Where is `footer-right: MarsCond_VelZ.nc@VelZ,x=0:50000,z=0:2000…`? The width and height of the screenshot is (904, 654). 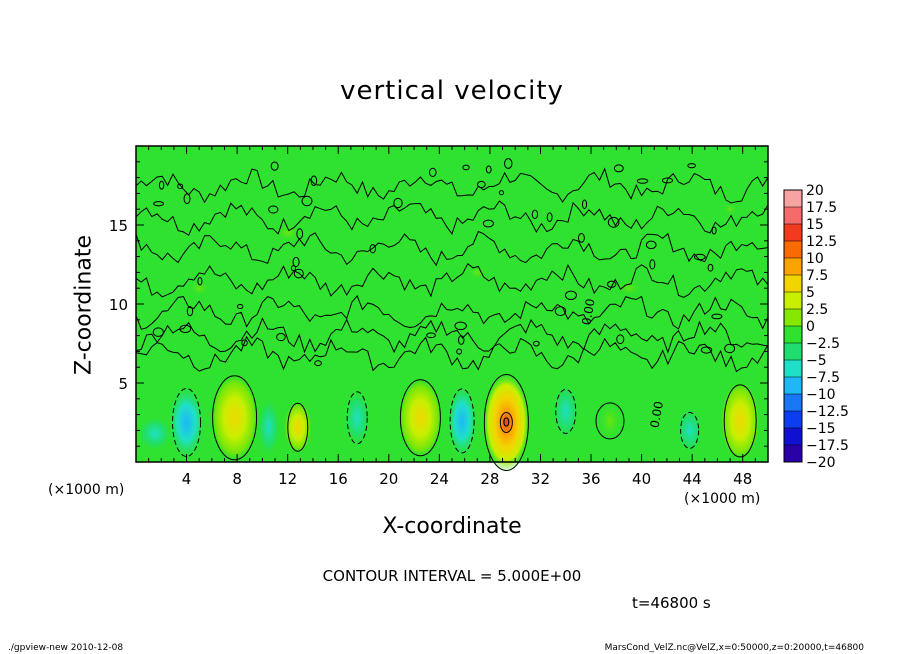 footer-right: MarsCond_VelZ.nc@VelZ,x=0:50000,z=0:2000… is located at coordinates (734, 648).